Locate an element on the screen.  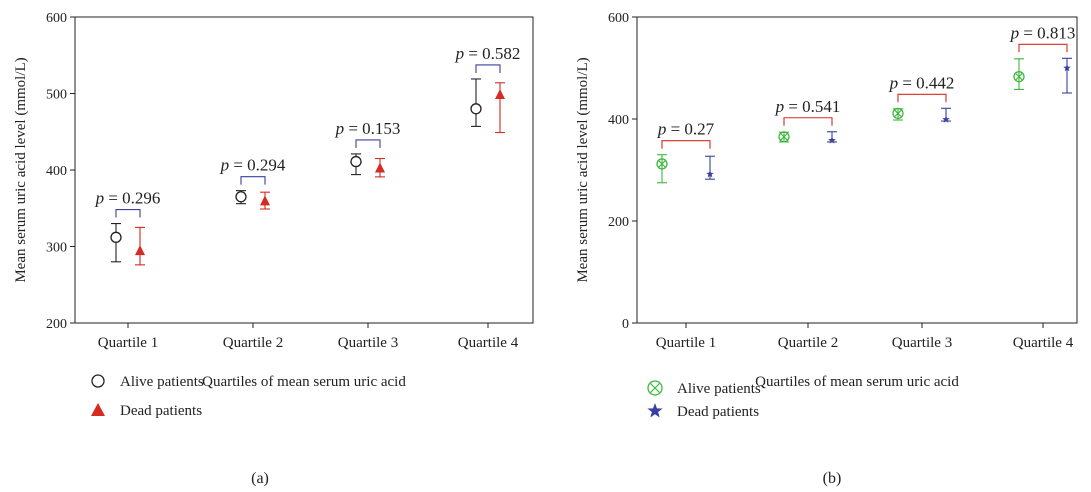
p-value-label: p = 0.294 is located at coordinates (253, 165).